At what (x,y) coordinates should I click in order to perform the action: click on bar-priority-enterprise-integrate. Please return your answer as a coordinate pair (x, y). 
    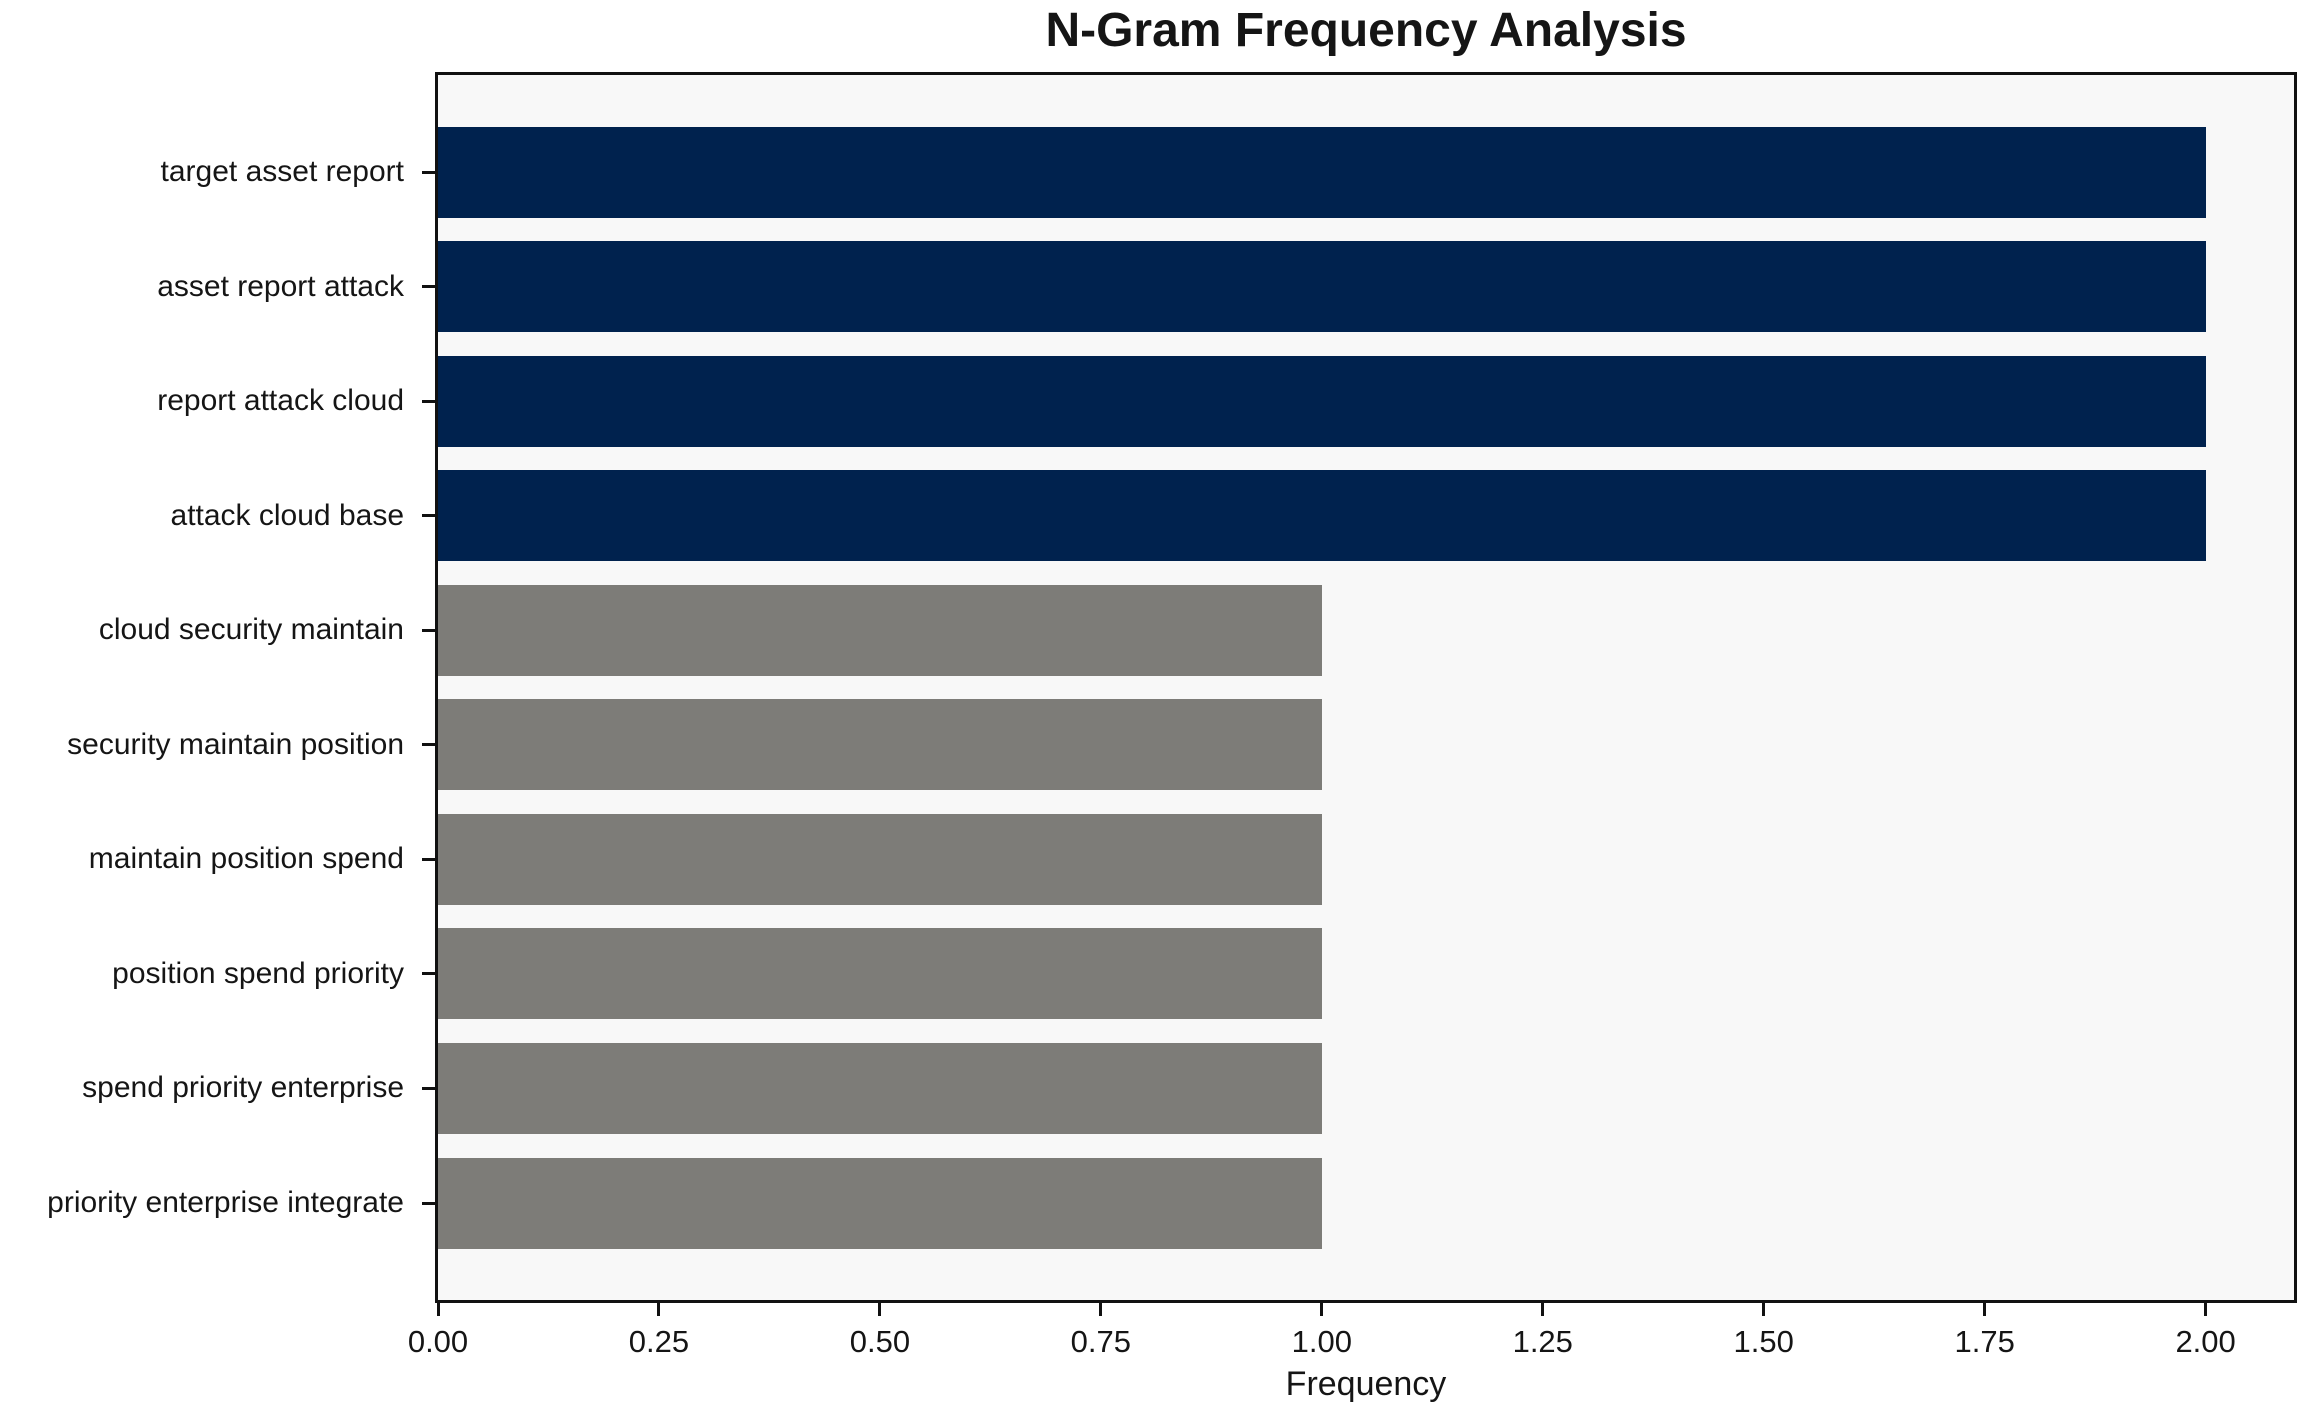
    Looking at the image, I should click on (880, 1203).